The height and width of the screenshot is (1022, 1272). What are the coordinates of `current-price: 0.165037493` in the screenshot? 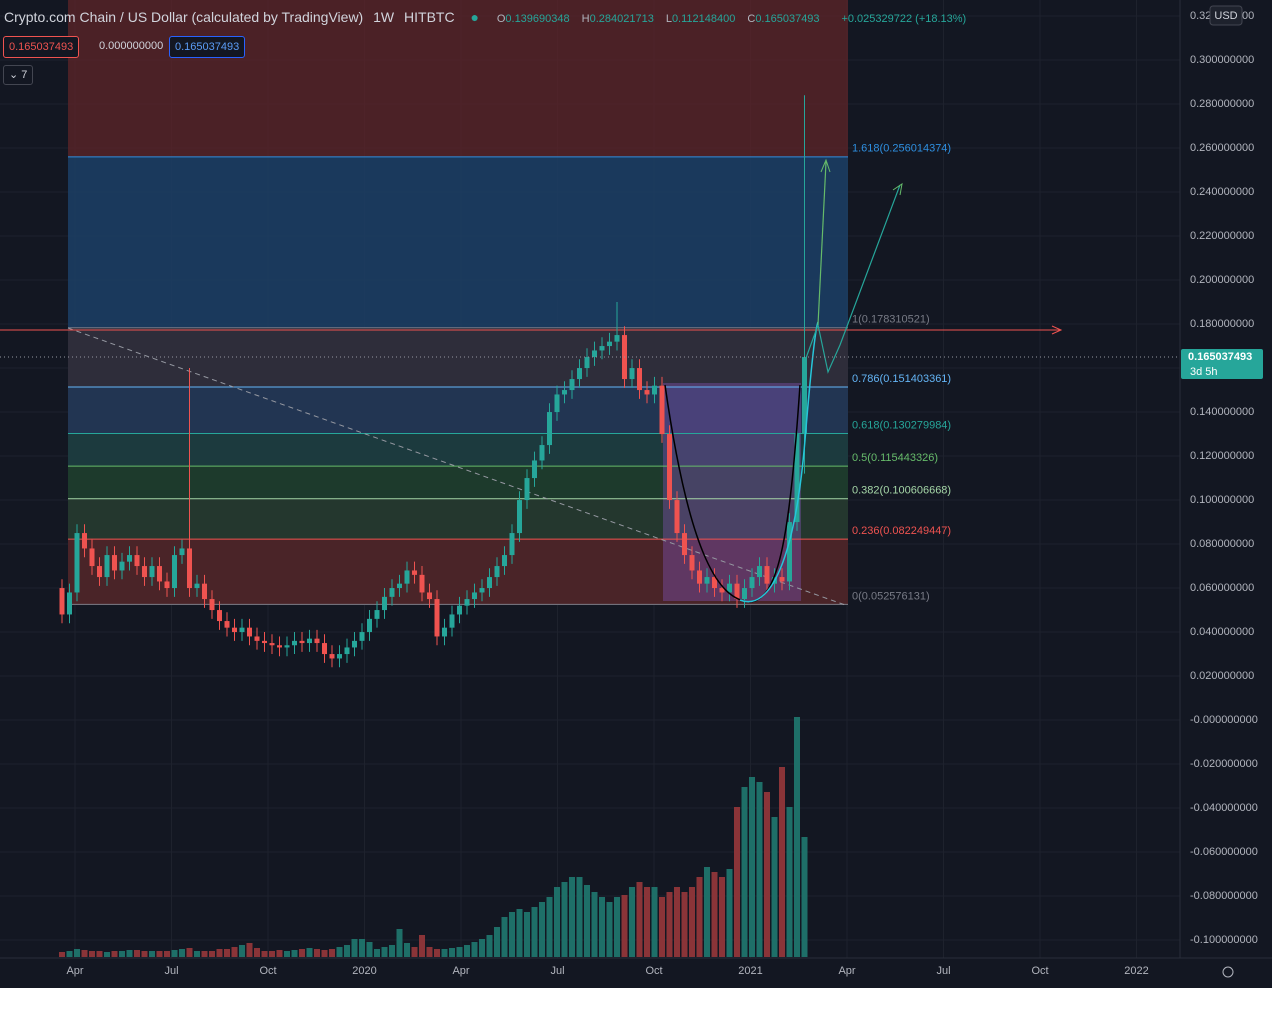 It's located at (1220, 357).